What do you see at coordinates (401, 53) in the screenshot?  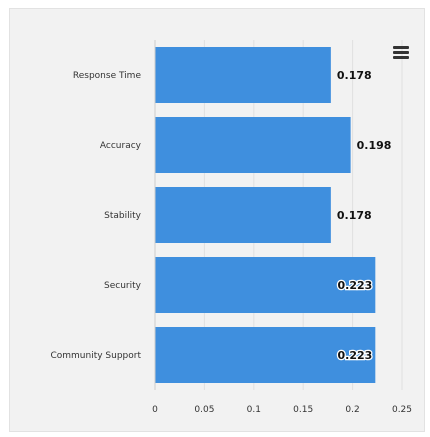 I see `hamburger-menu-icon` at bounding box center [401, 53].